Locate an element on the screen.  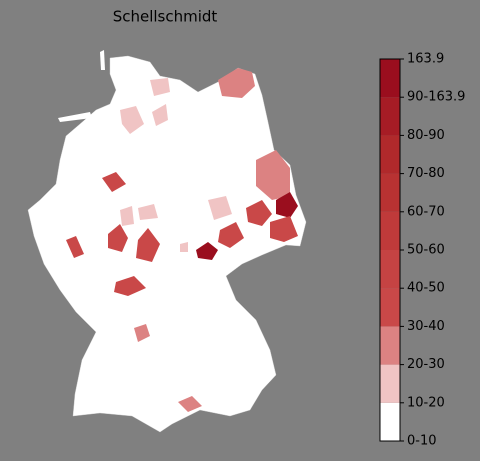
colorbar-label: 20-30 is located at coordinates (426, 364).